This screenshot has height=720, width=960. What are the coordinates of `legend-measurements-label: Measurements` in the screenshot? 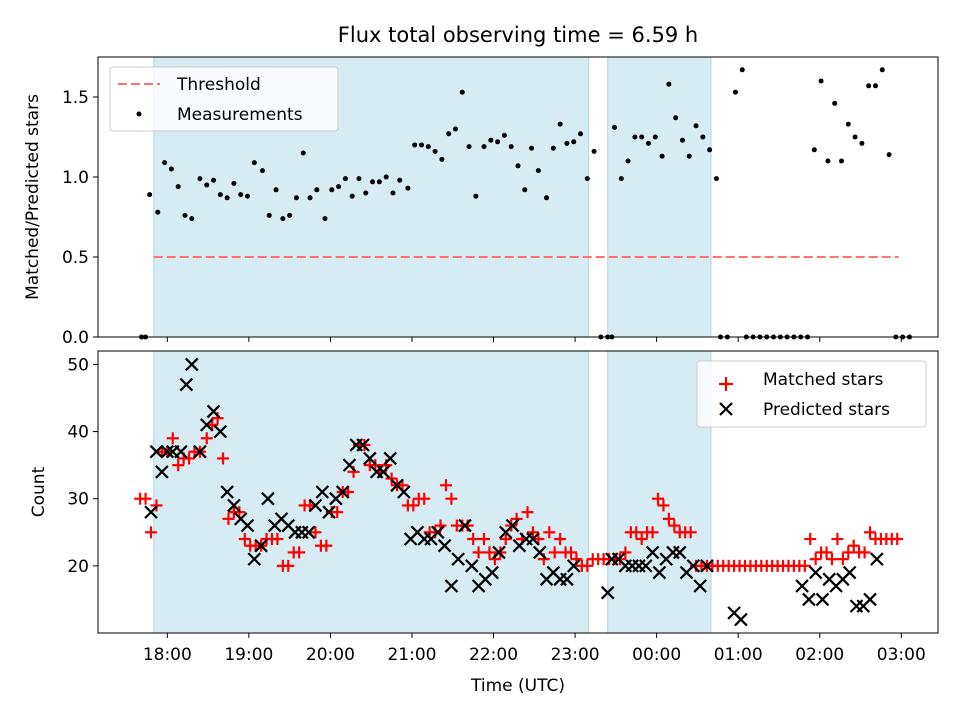 It's located at (240, 115).